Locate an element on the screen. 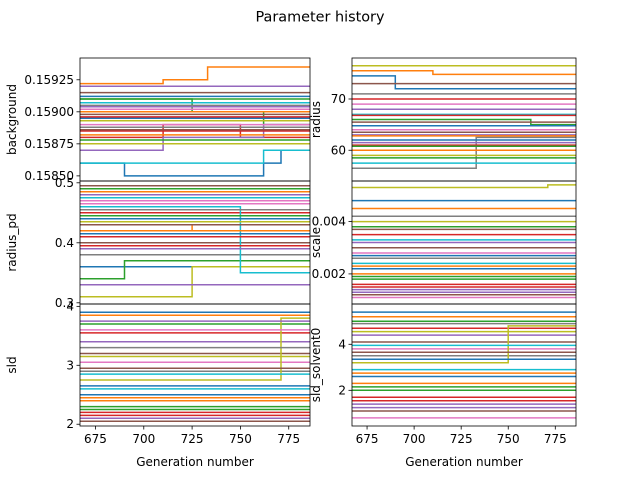  figure-title: Parameter history is located at coordinates (320, 18).